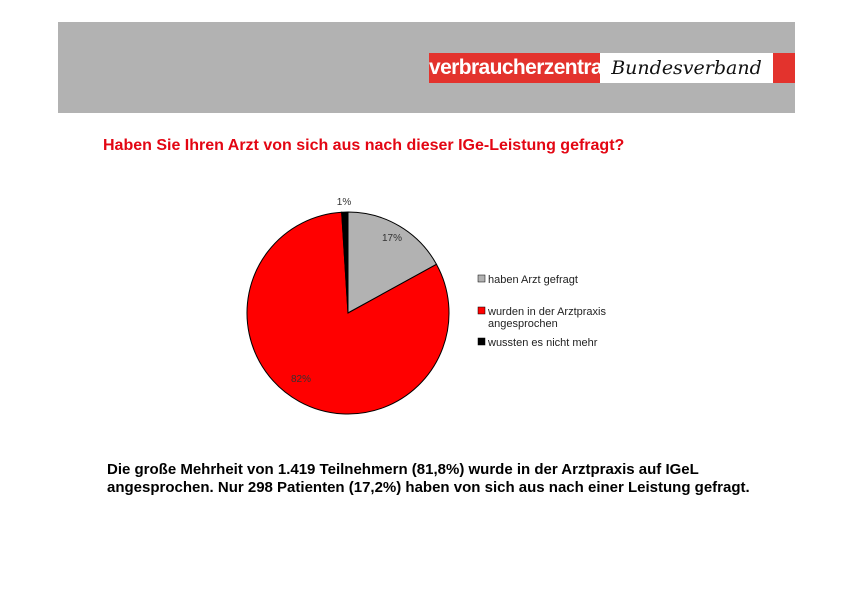 This screenshot has height=603, width=858. I want to click on slice-label: 1%, so click(344, 202).